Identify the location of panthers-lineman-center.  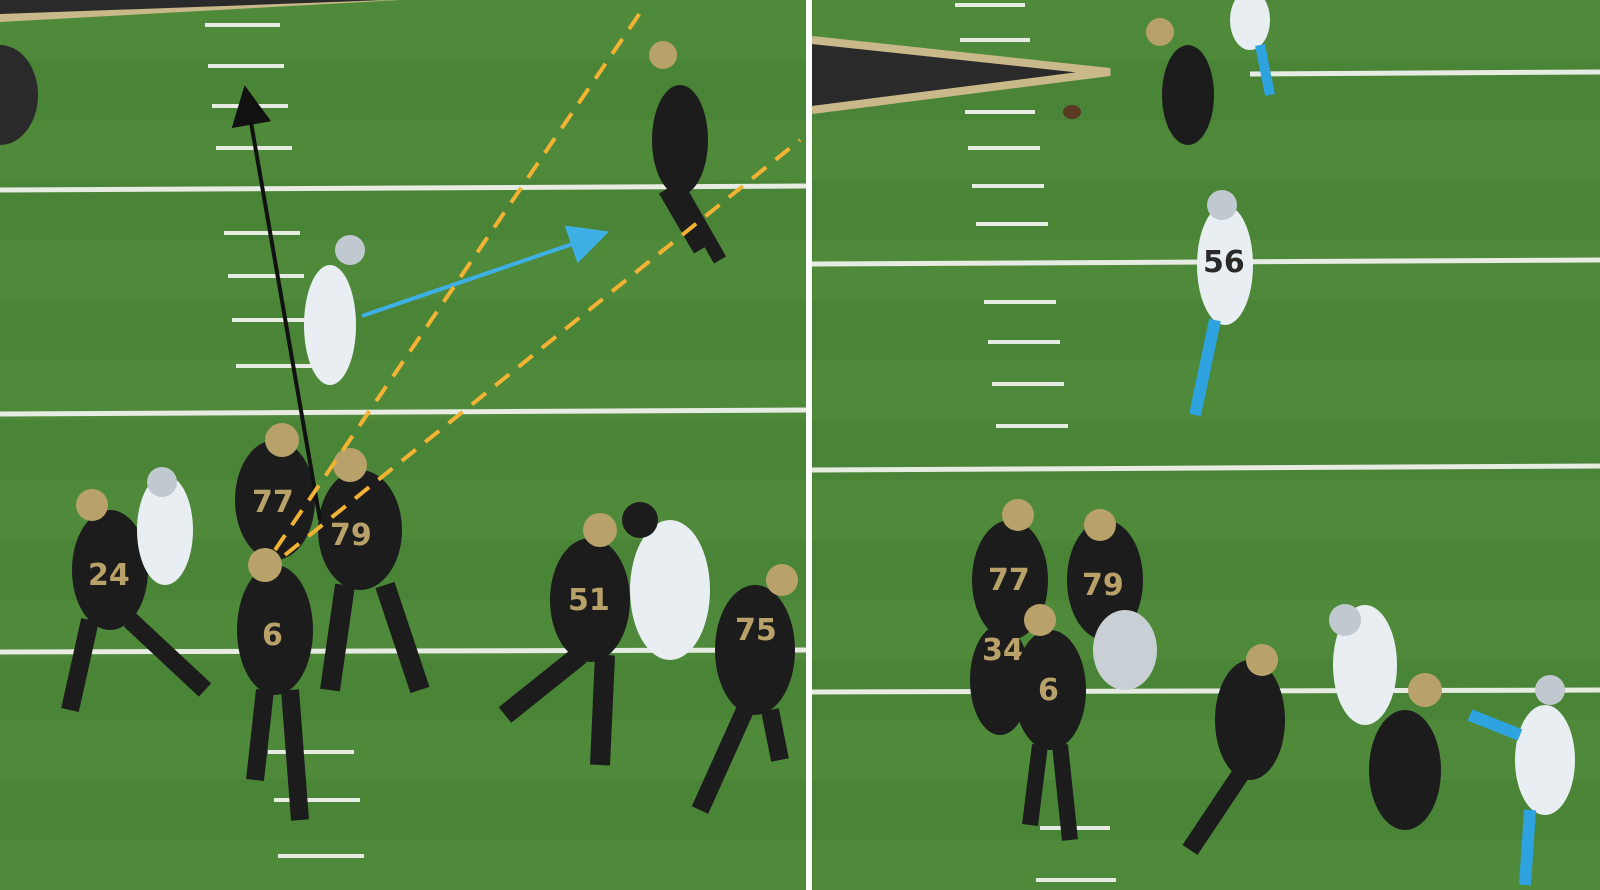
(1125, 650).